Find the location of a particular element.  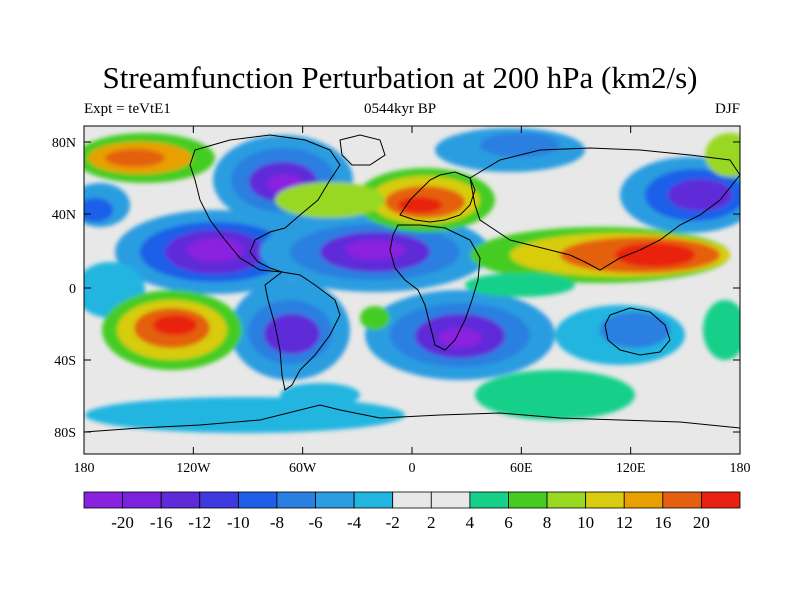

lat-tick-label: 80S is located at coordinates (65, 433).